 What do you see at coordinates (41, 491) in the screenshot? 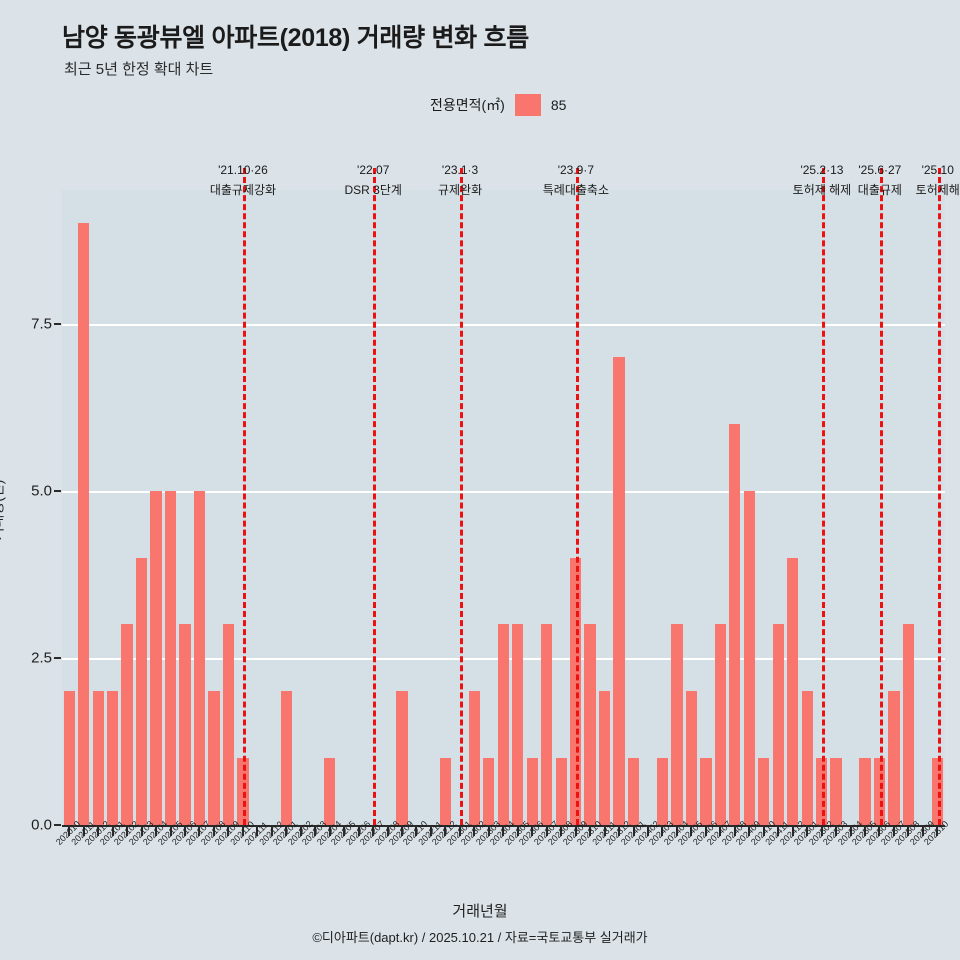
I see `y-tick-label: 5.0` at bounding box center [41, 491].